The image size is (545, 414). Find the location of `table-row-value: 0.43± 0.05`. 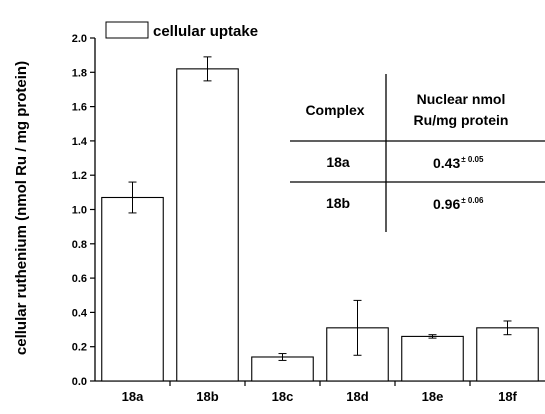

table-row-value: 0.43± 0.05 is located at coordinates (458, 163).